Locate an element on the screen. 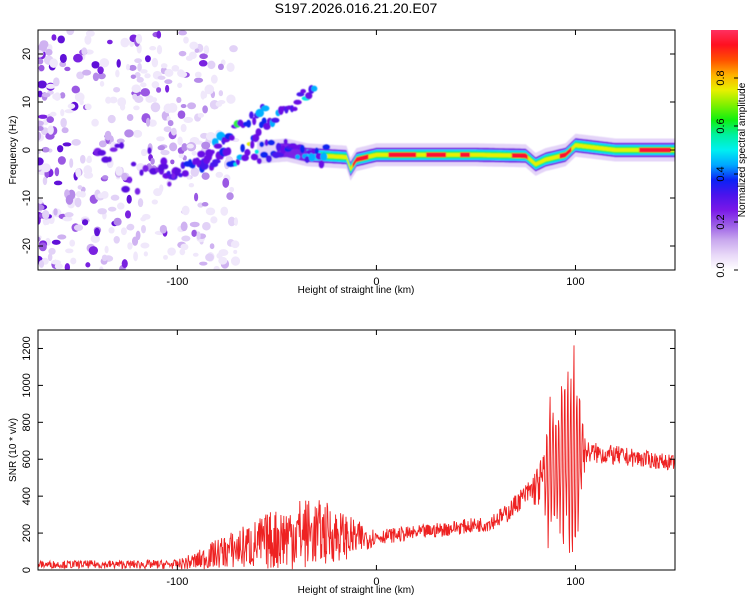  colorbar-tick-label: 0.0 is located at coordinates (721, 269).